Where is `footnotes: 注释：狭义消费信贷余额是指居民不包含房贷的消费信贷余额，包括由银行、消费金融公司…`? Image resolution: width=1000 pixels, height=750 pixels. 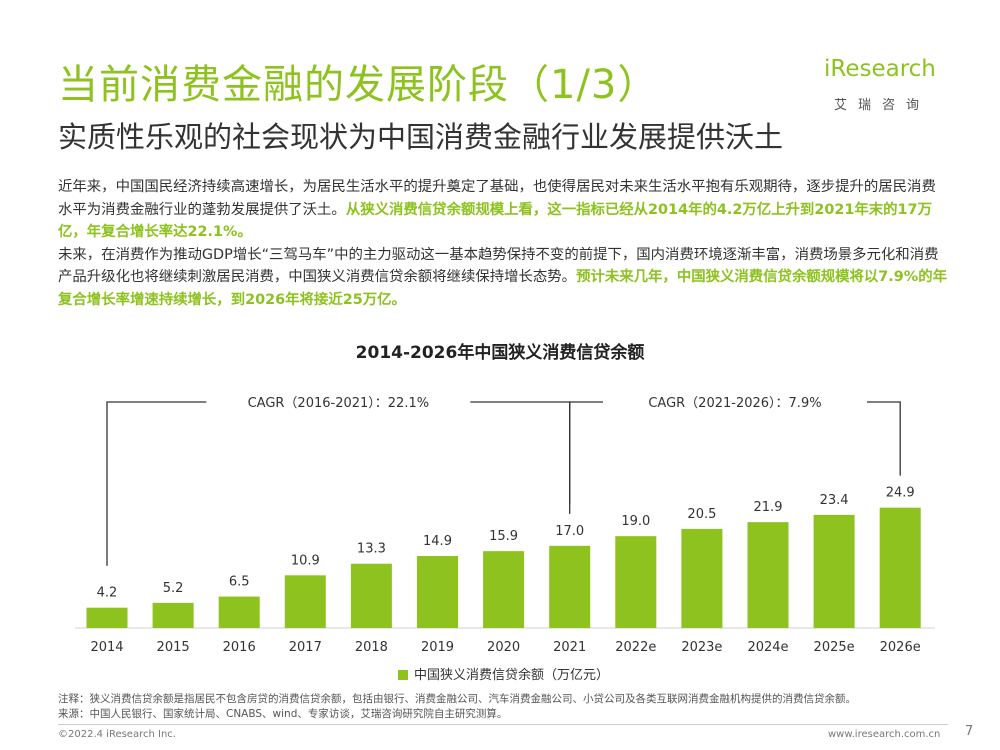 footnotes: 注释：狭义消费信贷余额是指居民不包含房贷的消费信贷余额，包括由银行、消费金融公司… is located at coordinates (457, 707).